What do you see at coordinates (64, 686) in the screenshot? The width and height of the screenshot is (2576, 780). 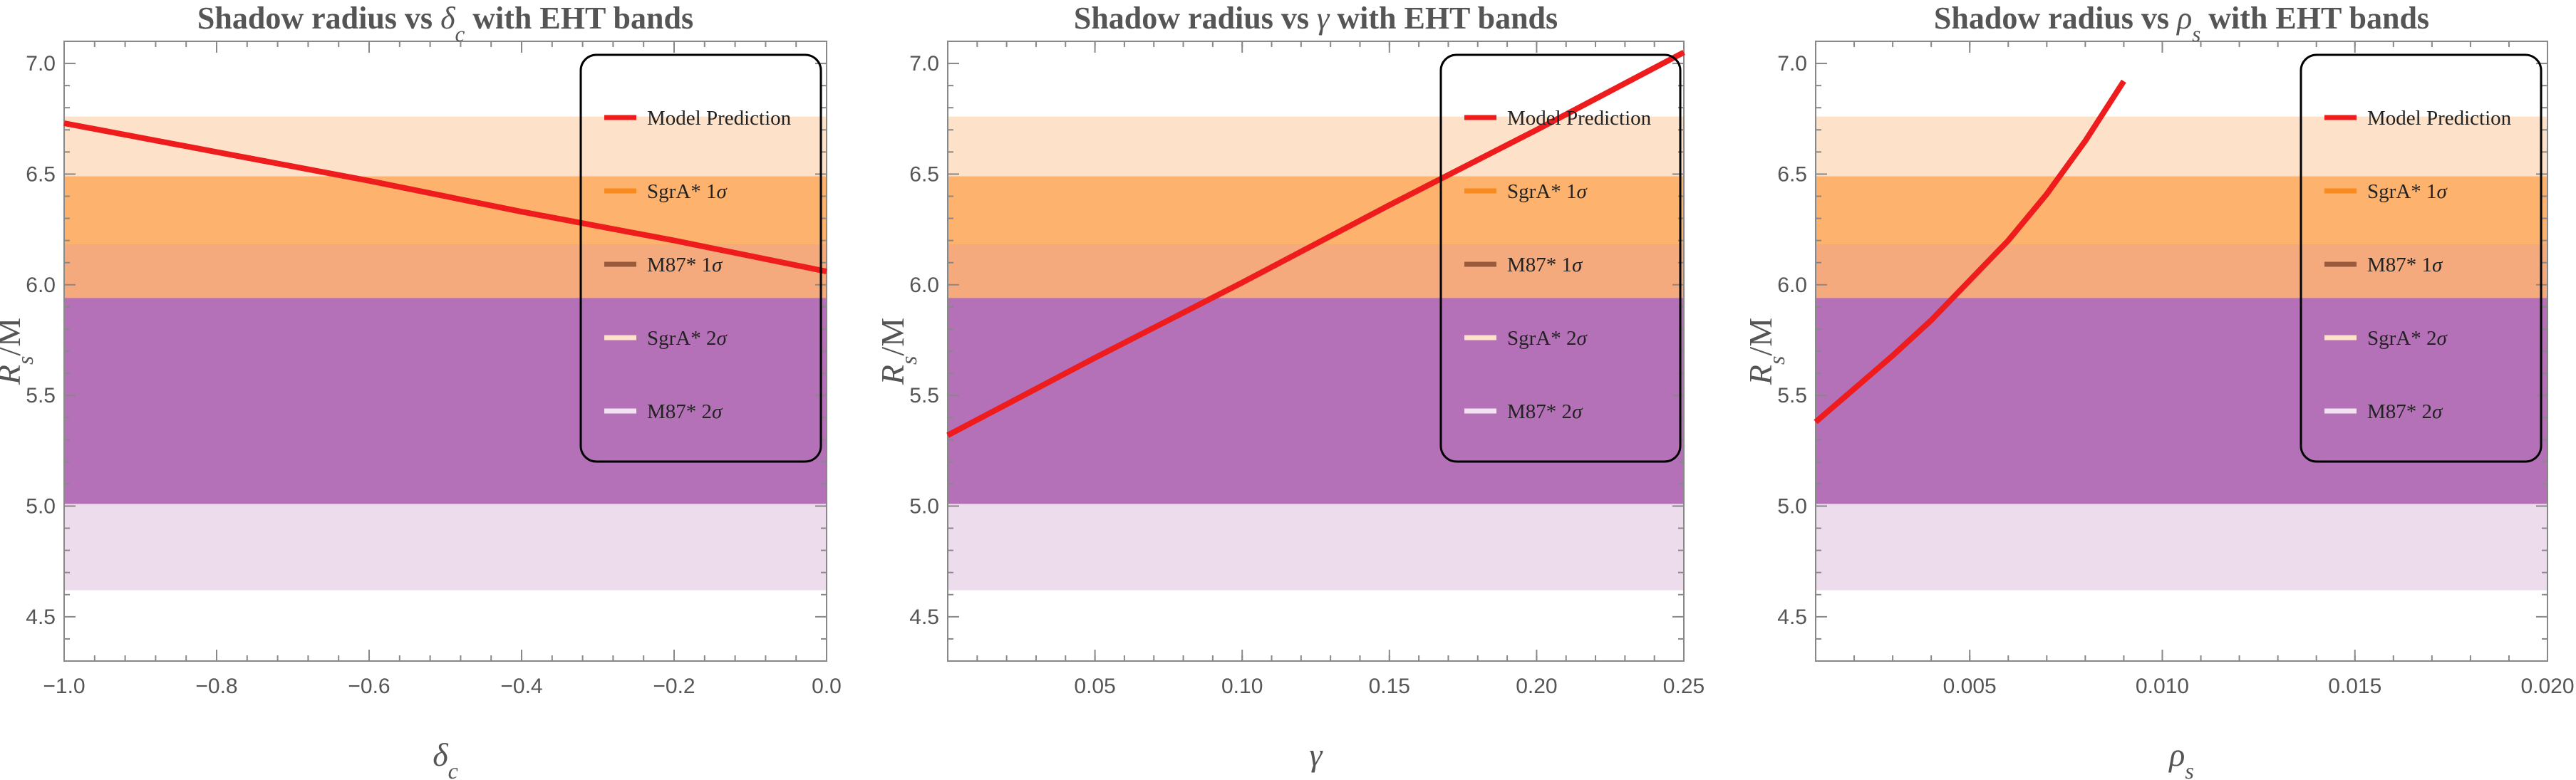 I see `x-tick-label: −1.0` at bounding box center [64, 686].